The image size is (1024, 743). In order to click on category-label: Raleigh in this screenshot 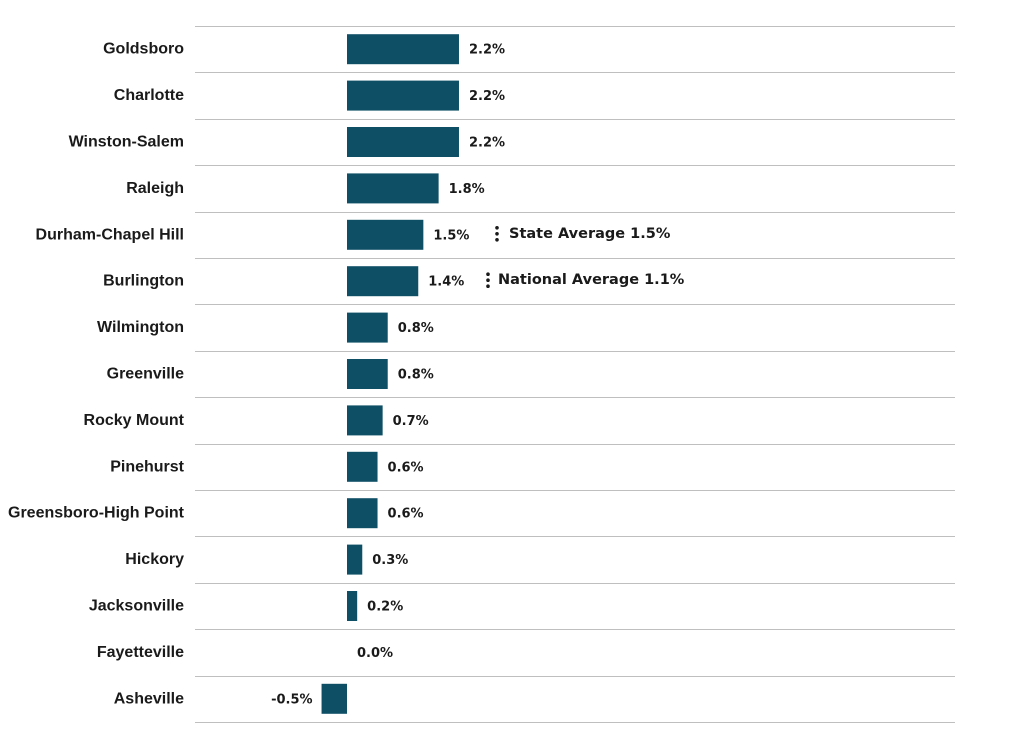, I will do `click(155, 188)`.